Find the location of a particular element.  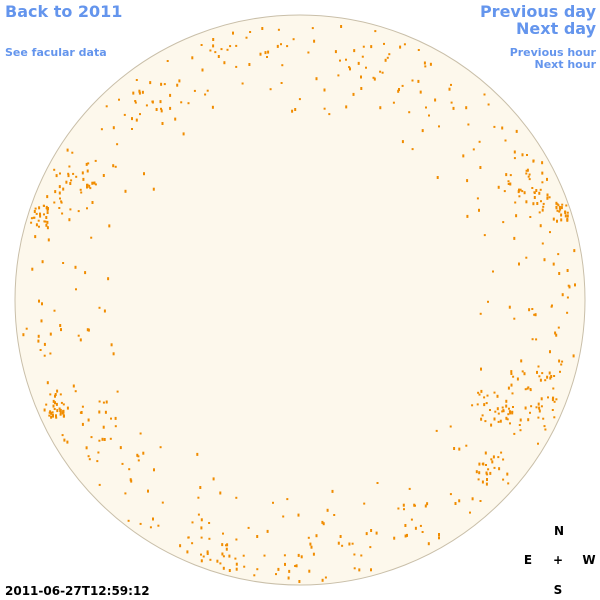

previous-hour-link: Previous hour is located at coordinates (553, 52).